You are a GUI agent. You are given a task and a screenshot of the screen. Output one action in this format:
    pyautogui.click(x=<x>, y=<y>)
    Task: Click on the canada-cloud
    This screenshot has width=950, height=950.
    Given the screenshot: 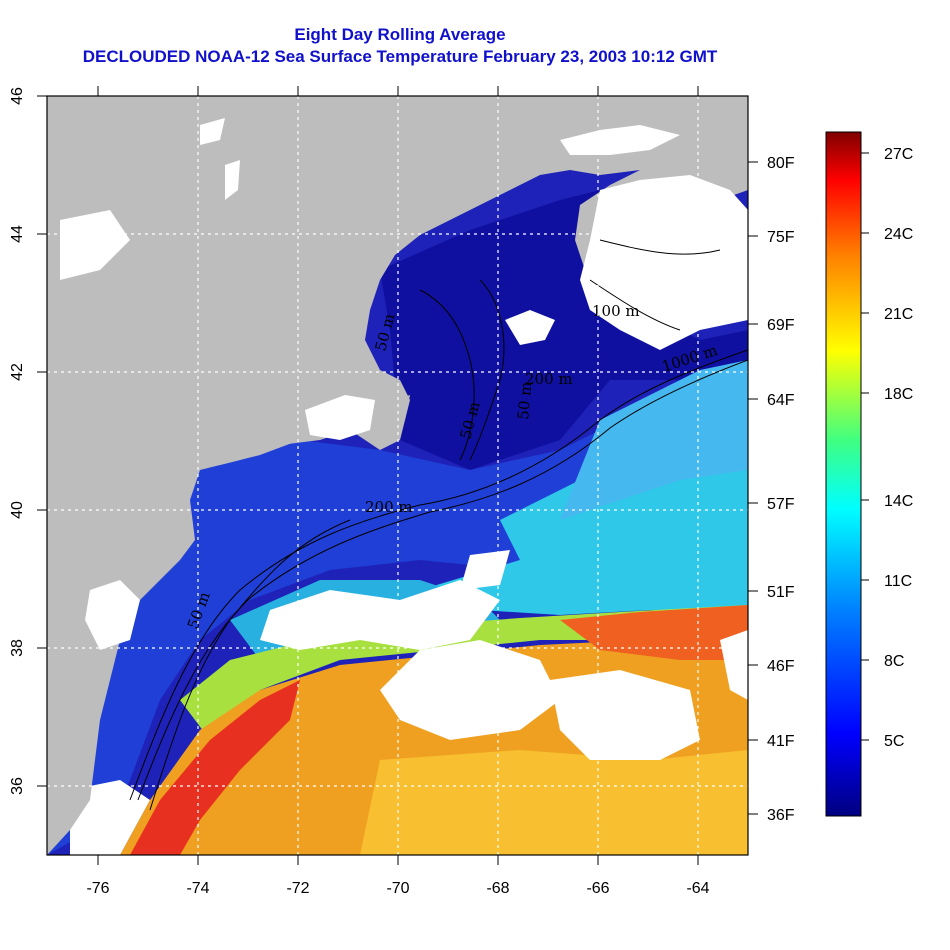 What is the action you would take?
    pyautogui.click(x=620, y=140)
    